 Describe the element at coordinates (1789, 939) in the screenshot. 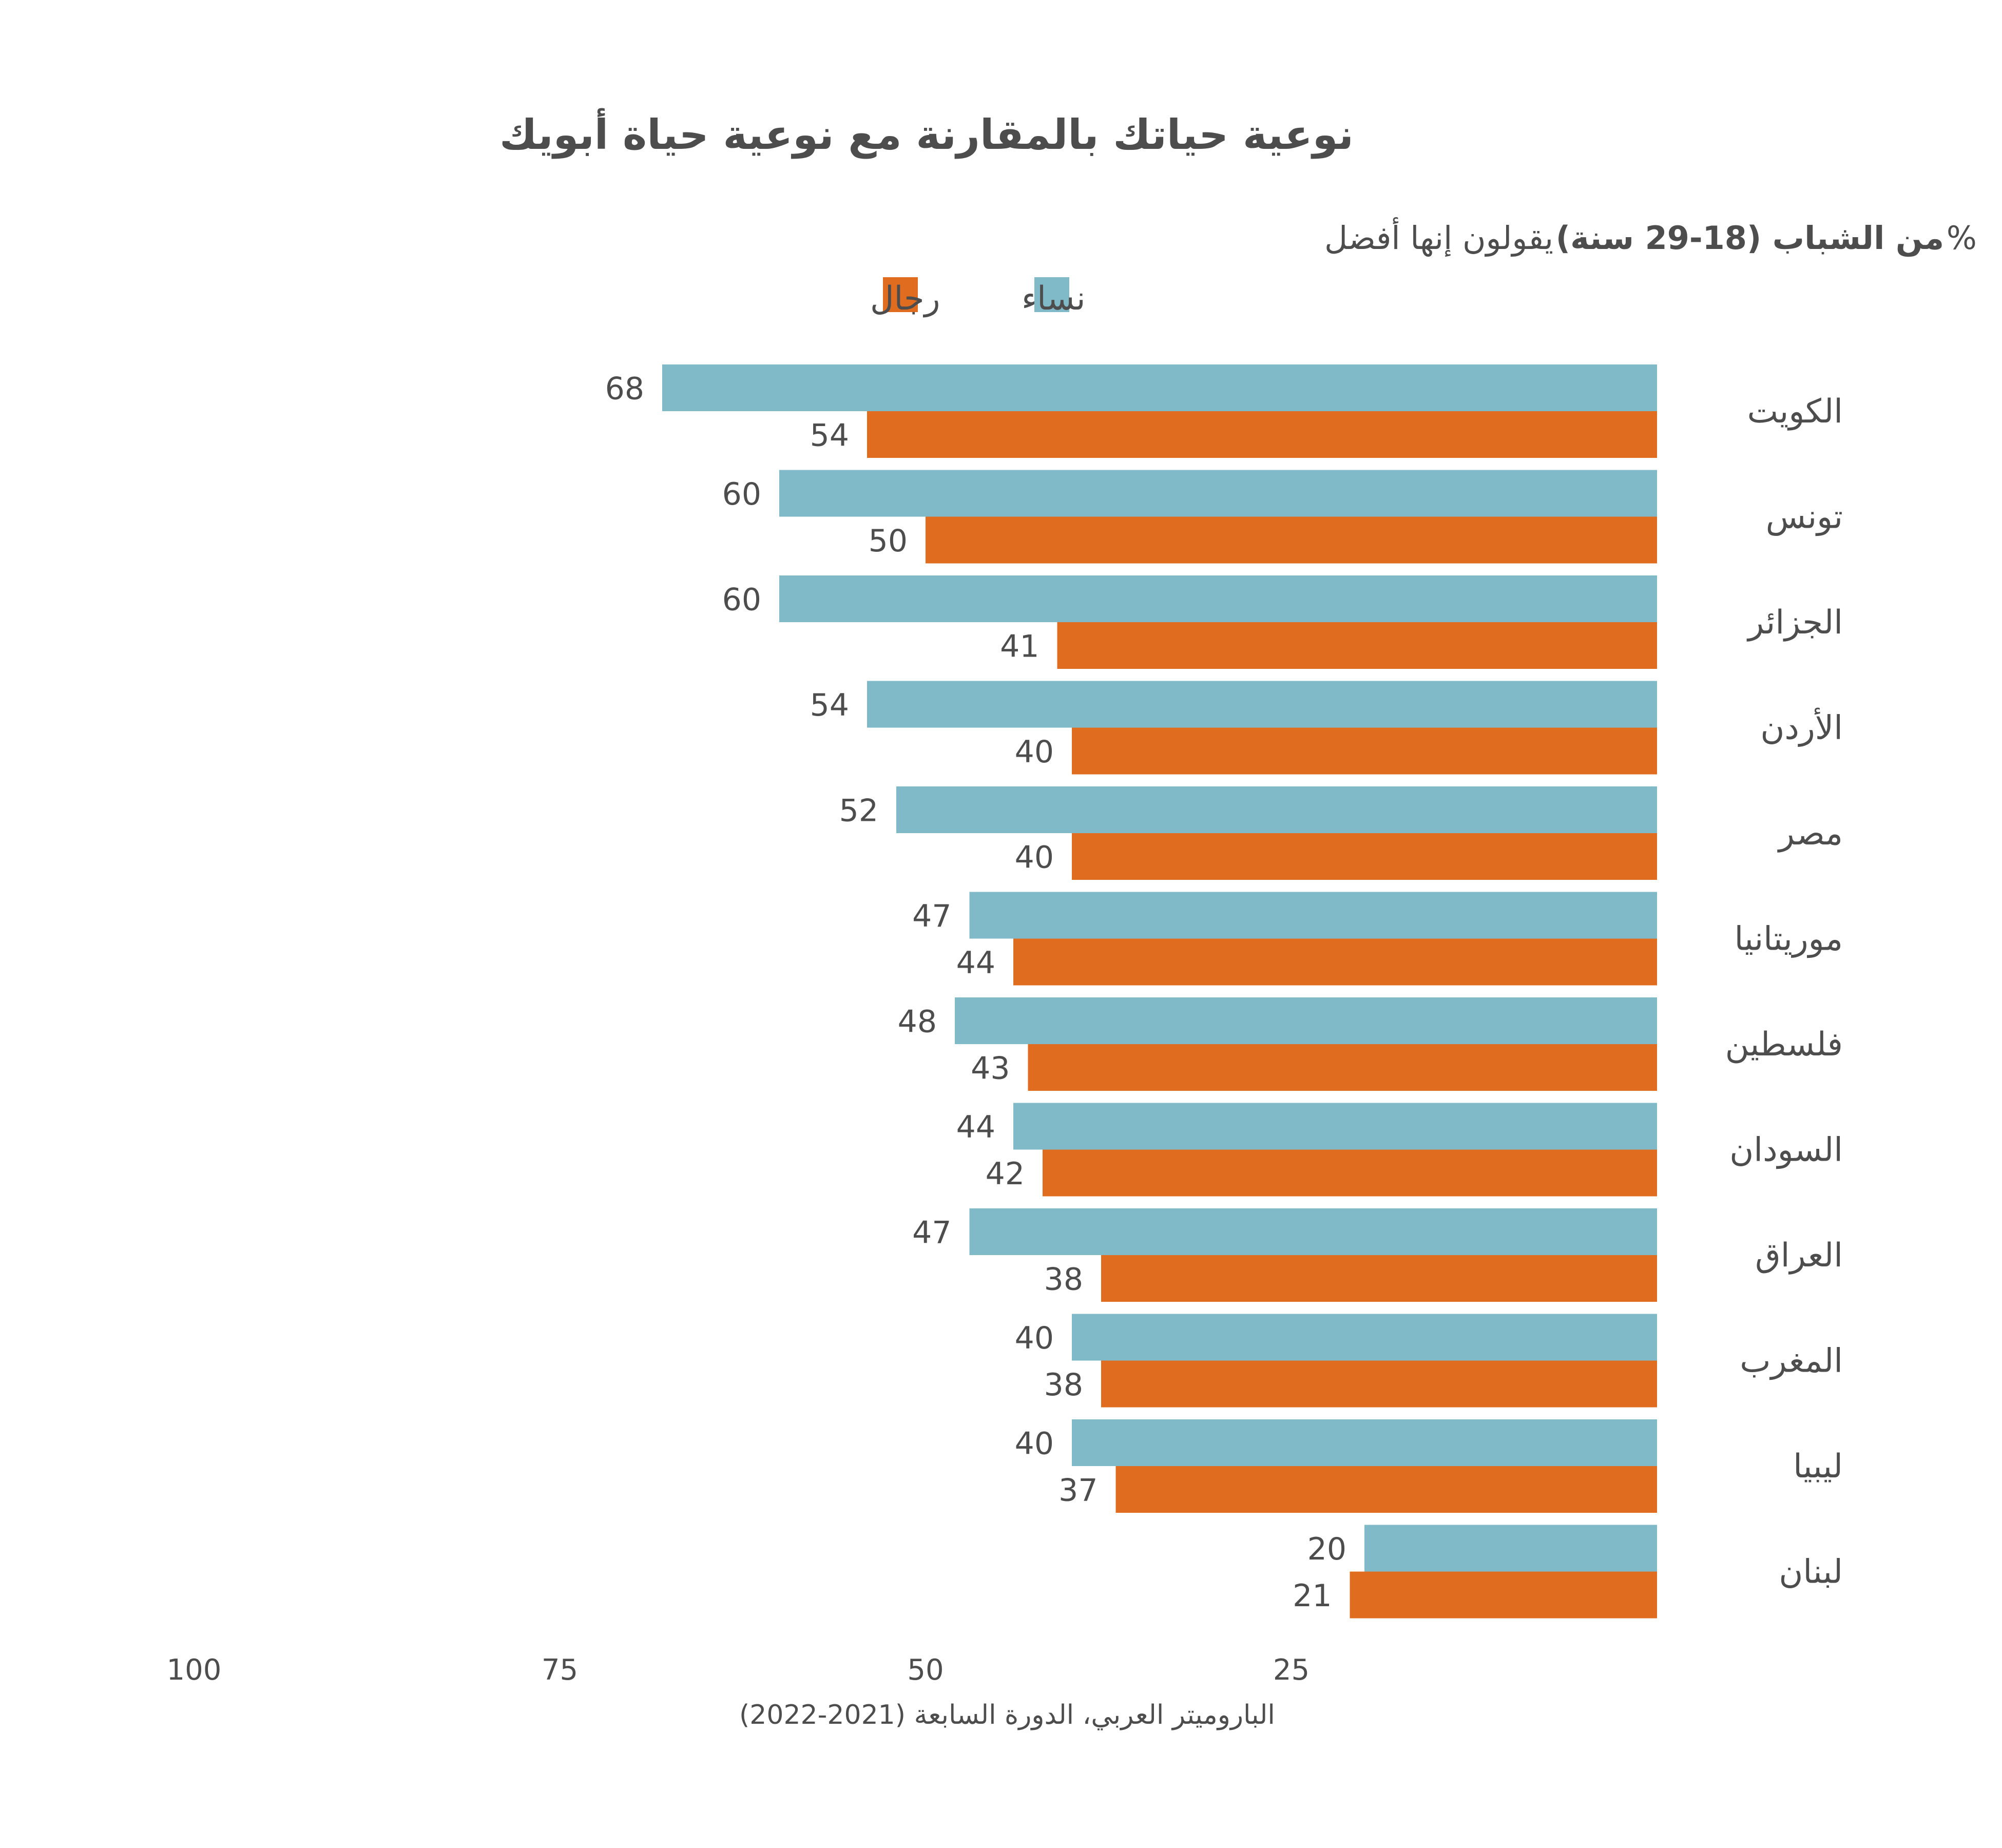

I see `category-label: موريتانيا` at that location.